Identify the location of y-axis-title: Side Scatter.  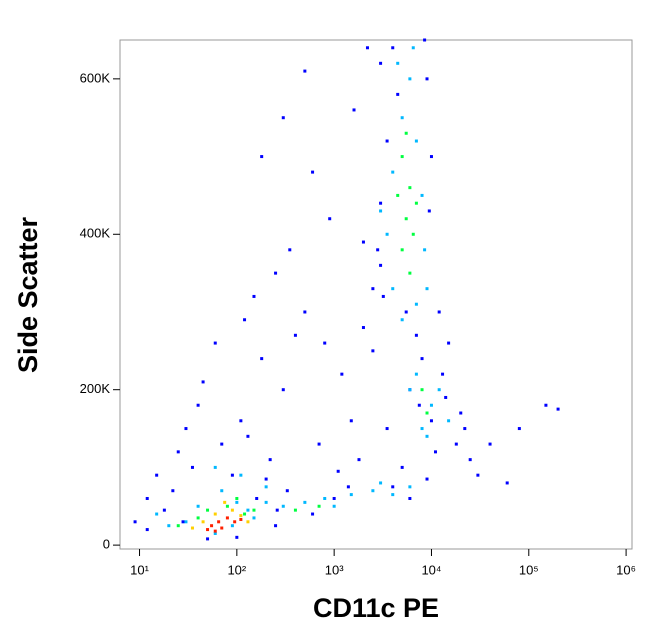
(28, 294).